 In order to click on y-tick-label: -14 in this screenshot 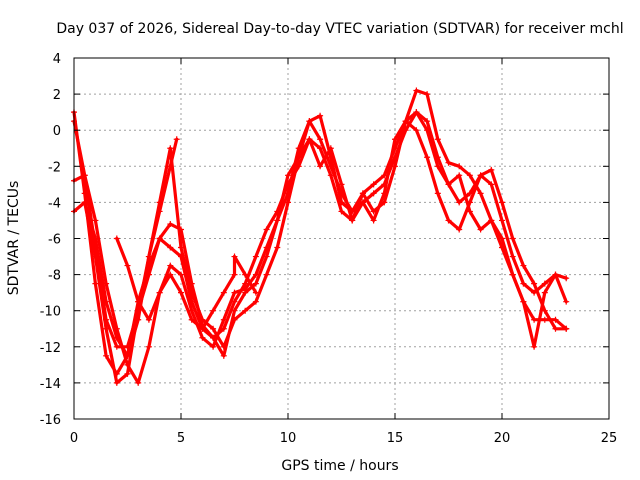, I will do `click(50, 384)`.